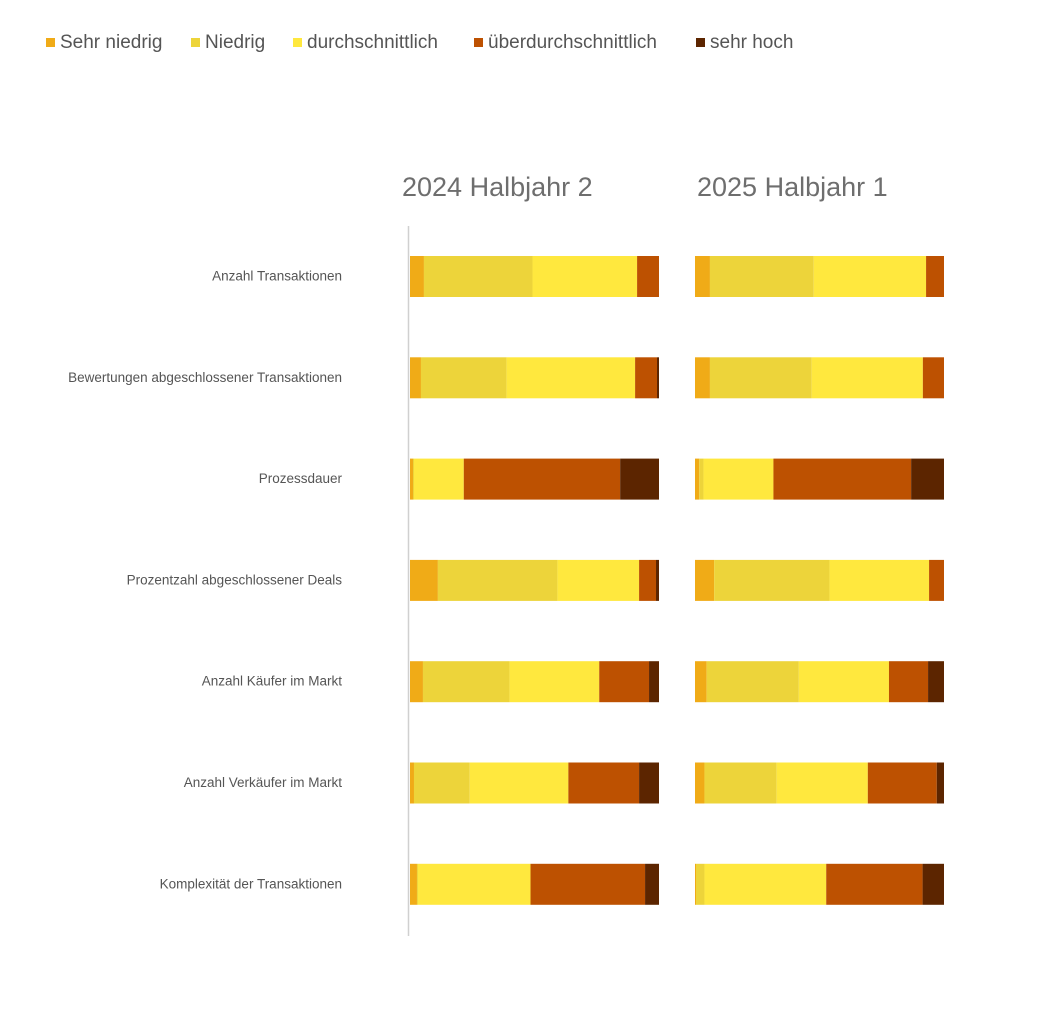 The image size is (1054, 1009). I want to click on bar-segment-2-anzahl-verkaeufer-im-markt-niedrig, so click(740, 783).